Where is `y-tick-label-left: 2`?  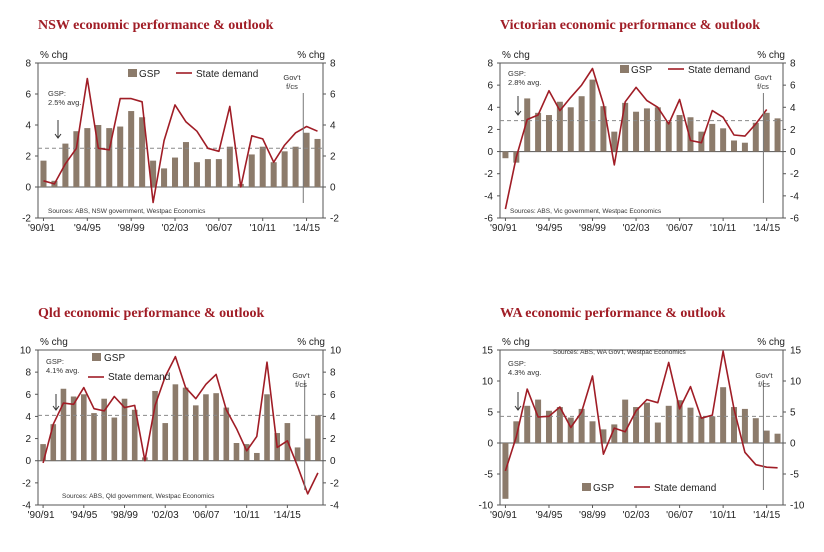 y-tick-label-left: 2 is located at coordinates (28, 439).